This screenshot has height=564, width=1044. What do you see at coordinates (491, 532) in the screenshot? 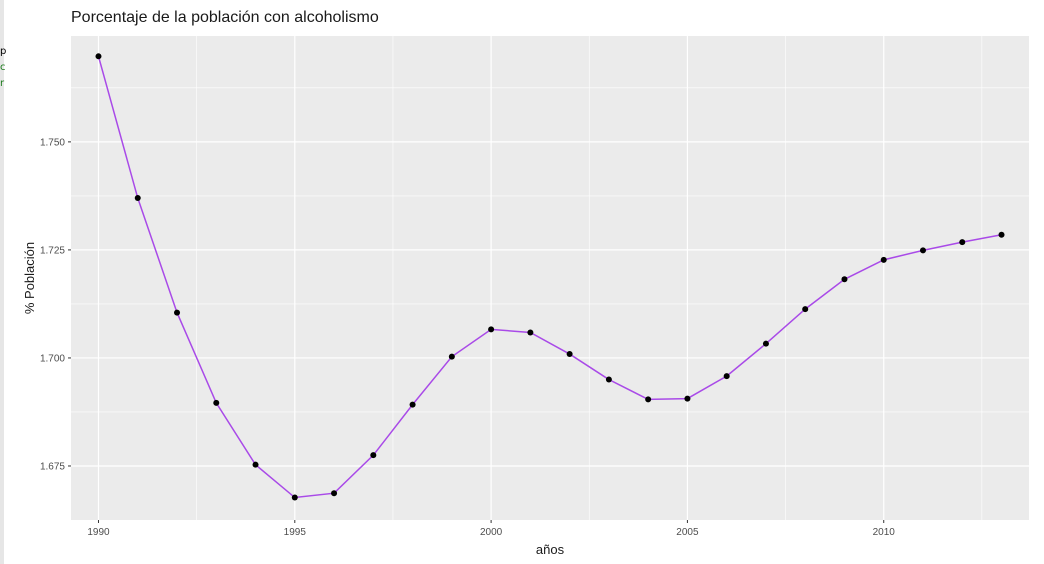
I see `x-tick-label: 2000` at bounding box center [491, 532].